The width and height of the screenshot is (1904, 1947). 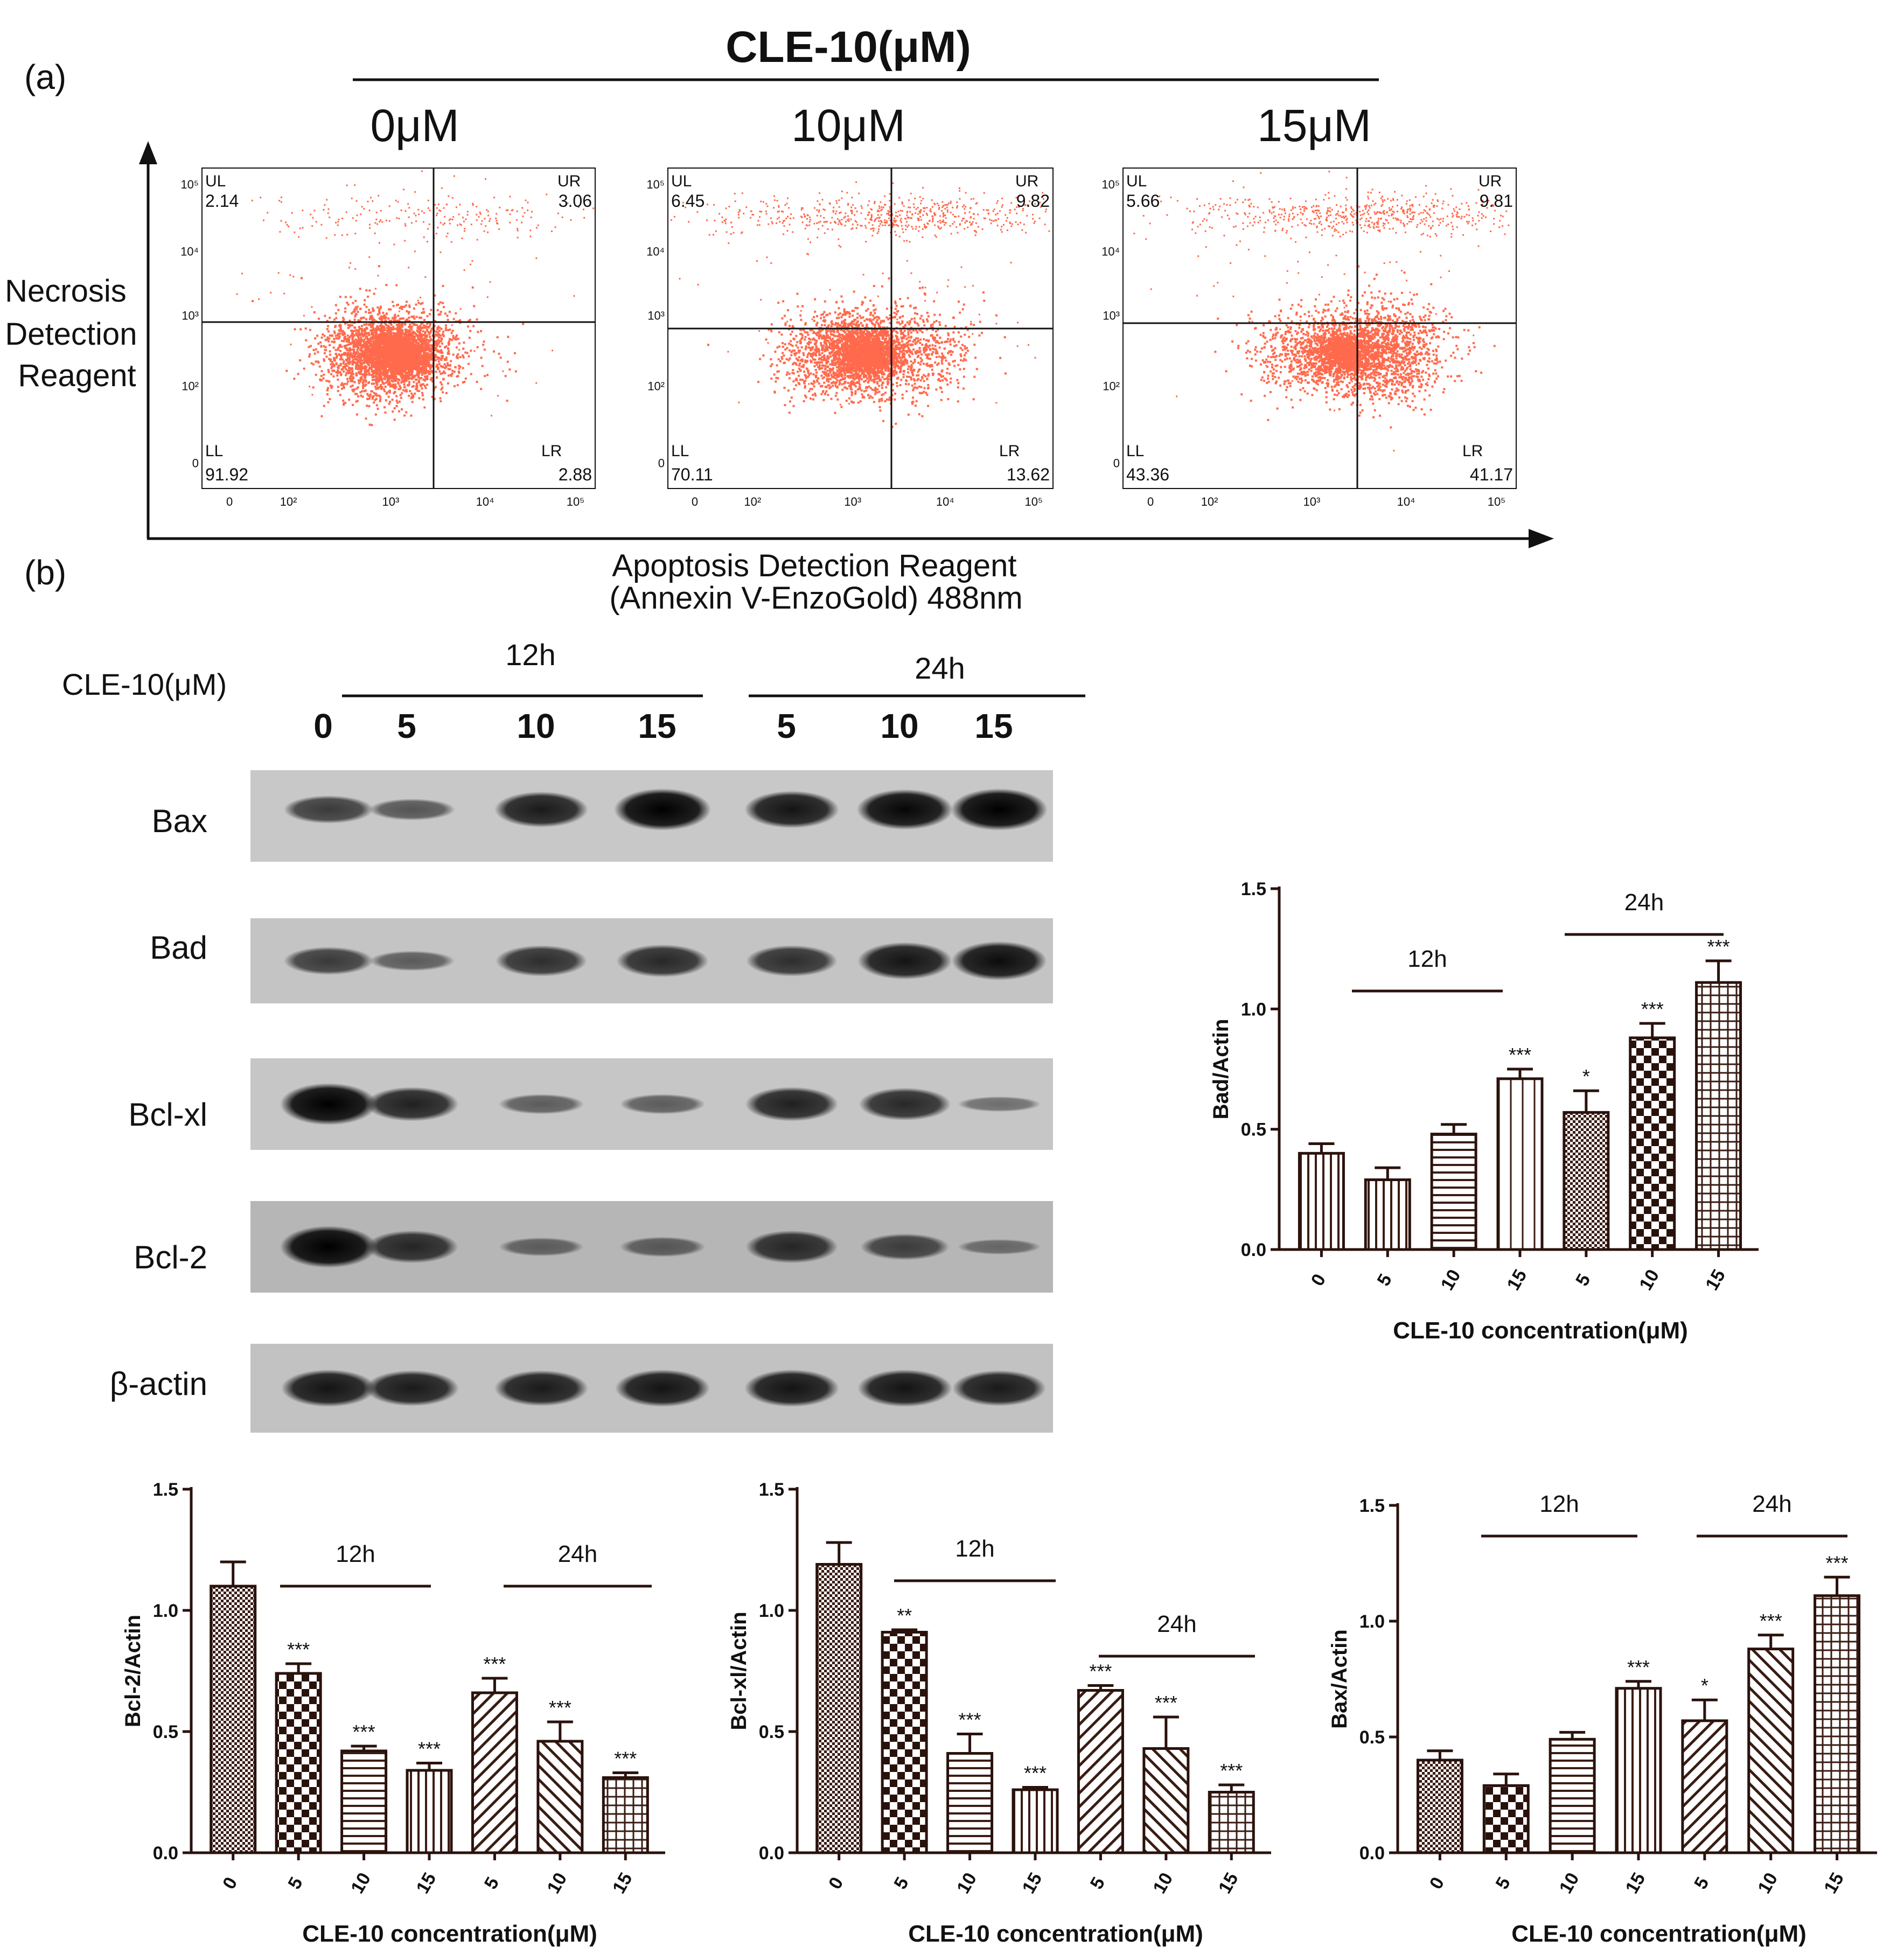 I want to click on quadrant-ul-value: 2.14, so click(x=222, y=201).